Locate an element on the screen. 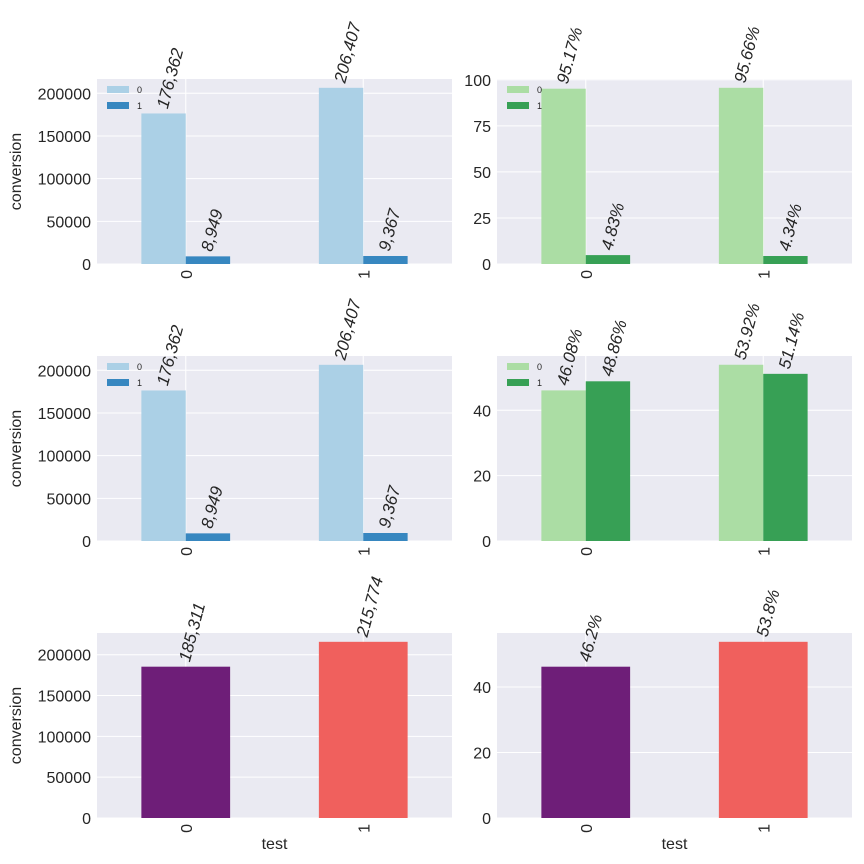 This screenshot has height=864, width=864. y-tick-label: 50 is located at coordinates (482, 173).